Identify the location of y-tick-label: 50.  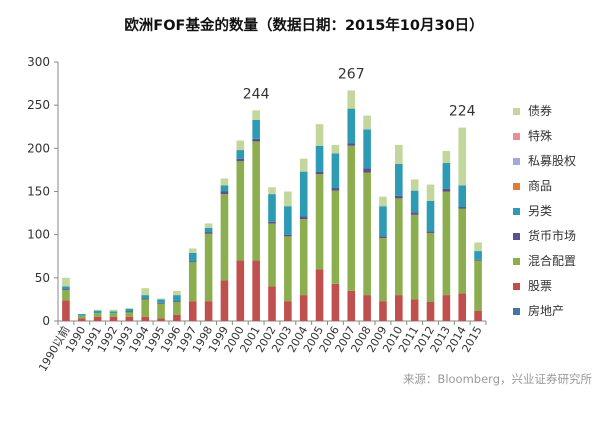
(42, 278).